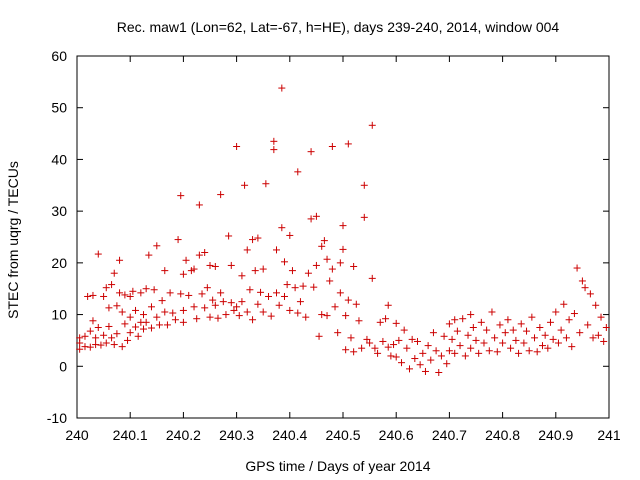 The height and width of the screenshot is (480, 640). Describe the element at coordinates (183, 435) in the screenshot. I see `x-tick-label: 240.2` at that location.